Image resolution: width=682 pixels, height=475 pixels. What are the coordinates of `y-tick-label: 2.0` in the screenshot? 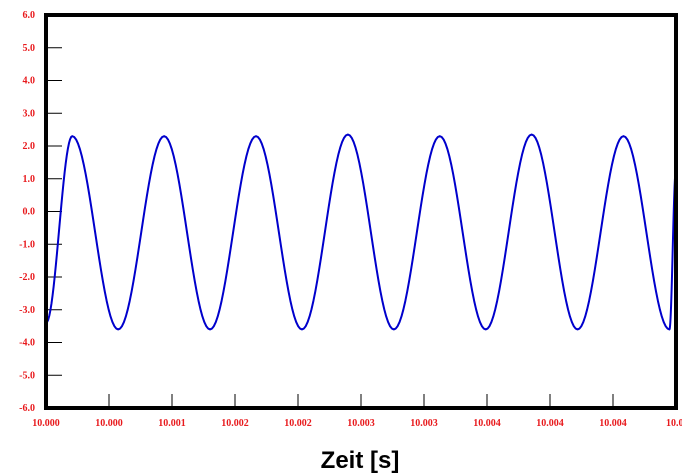 It's located at (29, 146).